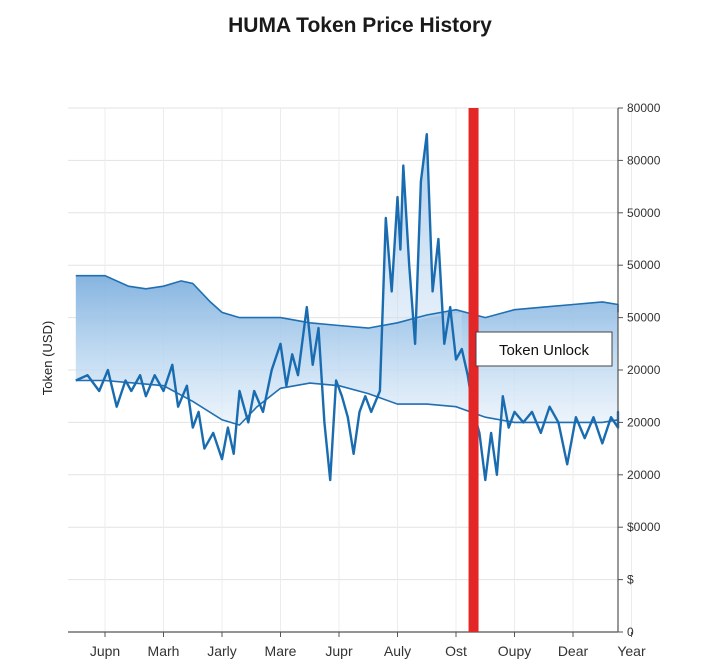  Describe the element at coordinates (164, 651) in the screenshot. I see `x-tick-label: Marh` at that location.